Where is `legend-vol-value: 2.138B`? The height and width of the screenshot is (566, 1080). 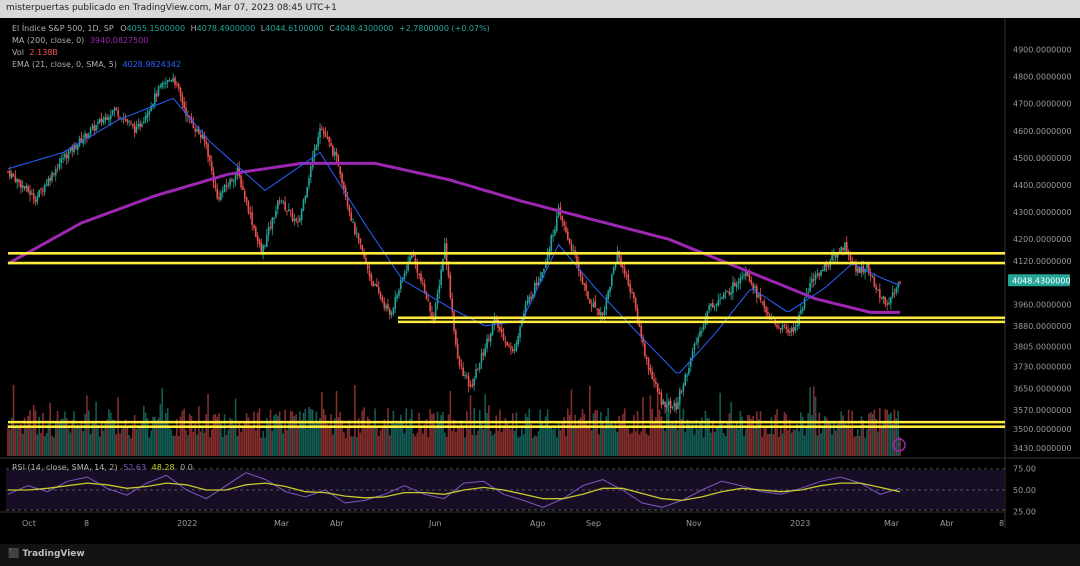 legend-vol-value: 2.138B is located at coordinates (44, 52).